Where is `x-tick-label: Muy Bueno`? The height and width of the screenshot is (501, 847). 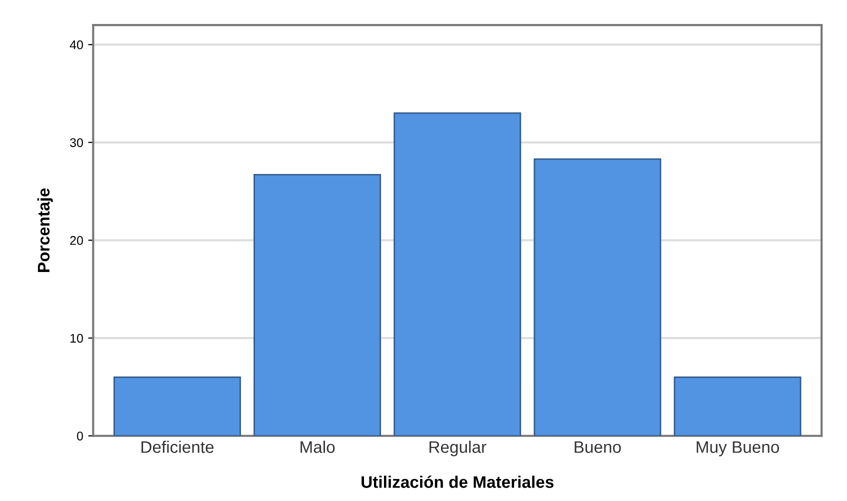
x-tick-label: Muy Bueno is located at coordinates (737, 448).